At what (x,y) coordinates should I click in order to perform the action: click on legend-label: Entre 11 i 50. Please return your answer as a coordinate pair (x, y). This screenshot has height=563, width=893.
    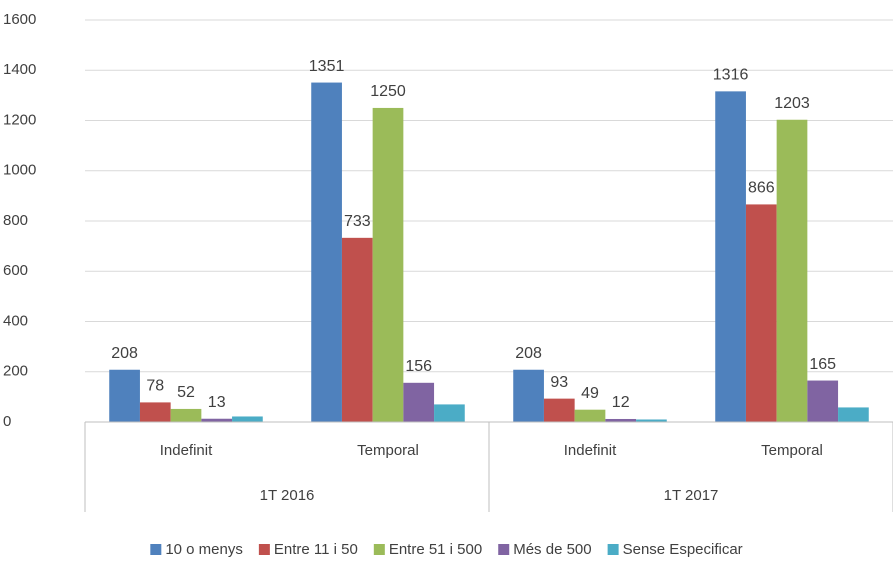
    Looking at the image, I should click on (316, 549).